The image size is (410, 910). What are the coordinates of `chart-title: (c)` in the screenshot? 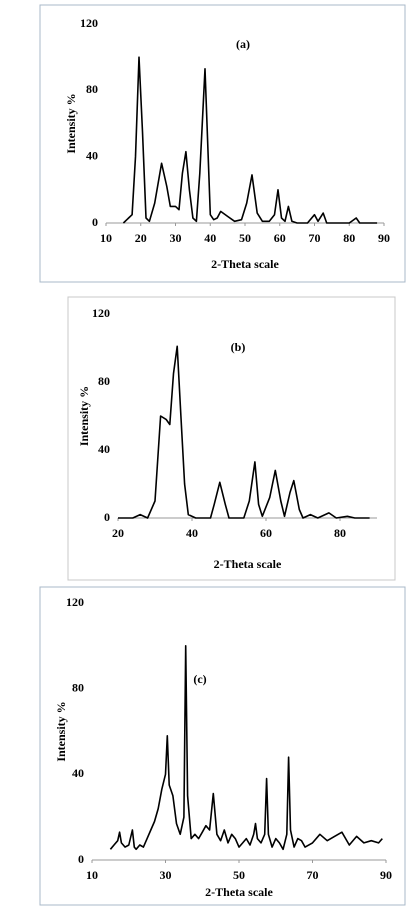 It's located at (199, 679).